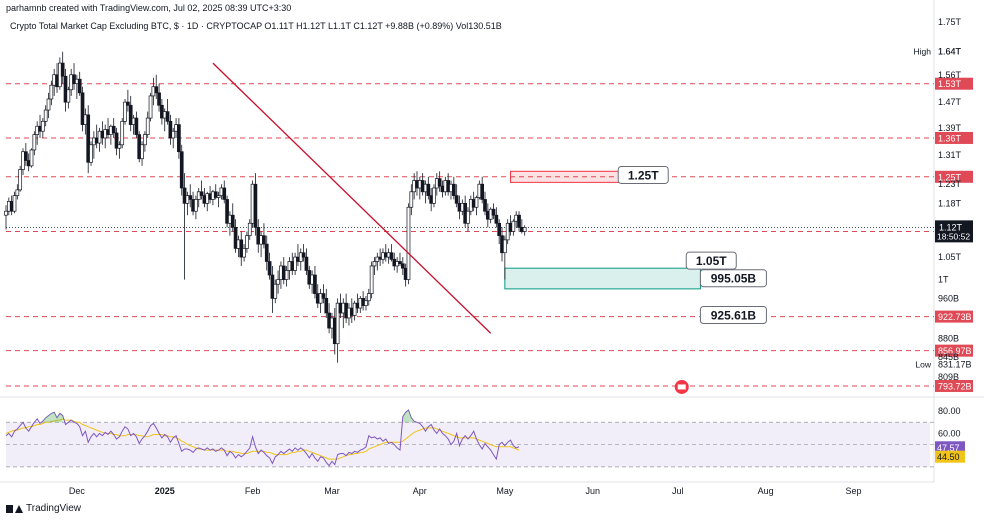 This screenshot has width=984, height=520. What do you see at coordinates (592, 491) in the screenshot?
I see `time-tick-label: Jun` at bounding box center [592, 491].